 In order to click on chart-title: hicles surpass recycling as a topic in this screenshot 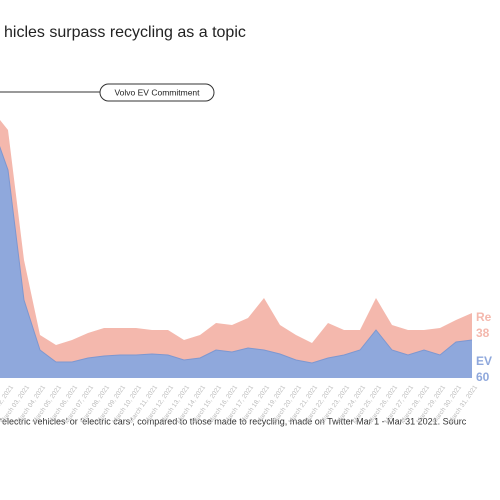, I will do `click(125, 32)`.